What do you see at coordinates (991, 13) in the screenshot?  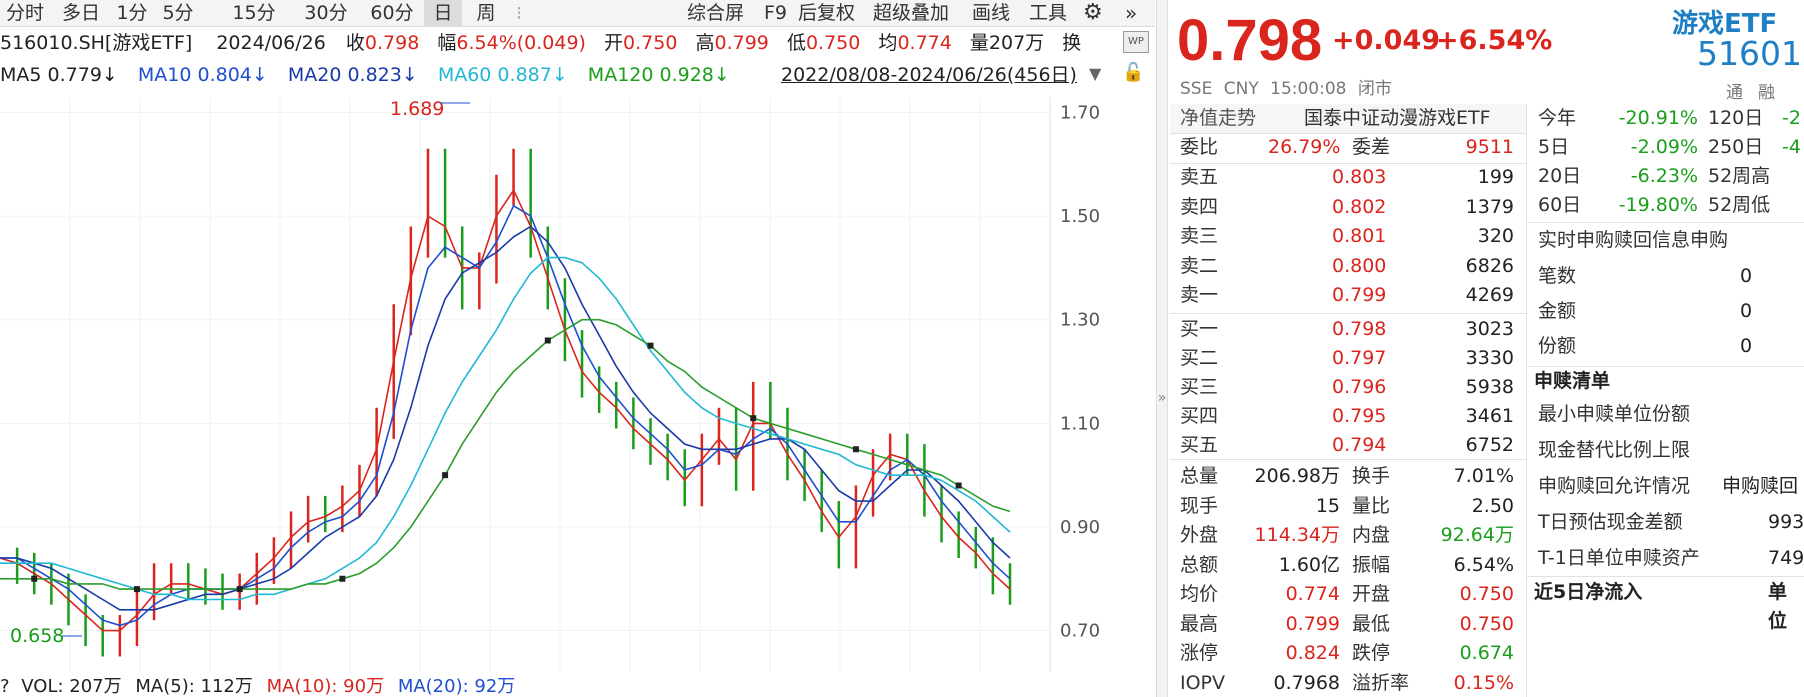 I see `draw-line-button: 画线` at bounding box center [991, 13].